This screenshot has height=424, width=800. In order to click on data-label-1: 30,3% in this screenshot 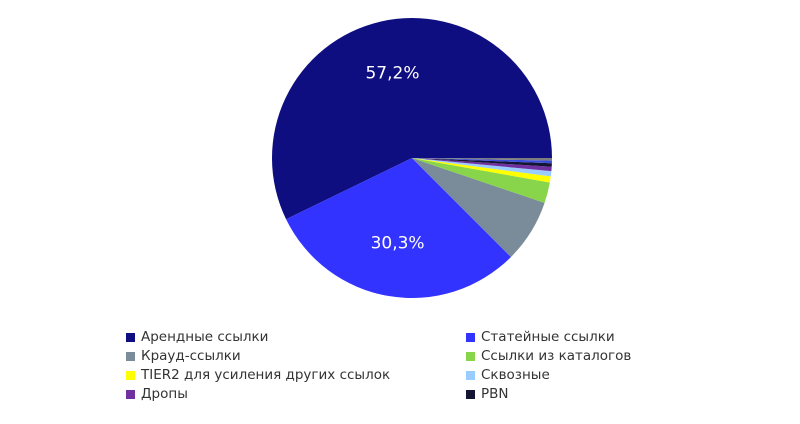, I will do `click(398, 244)`.